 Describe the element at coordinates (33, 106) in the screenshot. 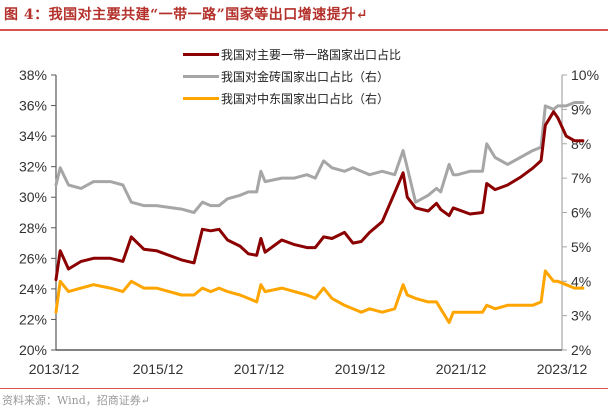

I see `left-tick-label: 36%` at that location.